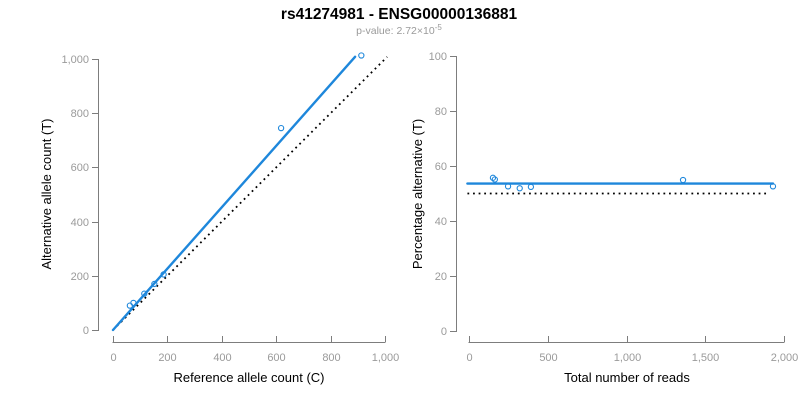 The width and height of the screenshot is (800, 400). Describe the element at coordinates (80, 168) in the screenshot. I see `y-tick-label: 600` at that location.